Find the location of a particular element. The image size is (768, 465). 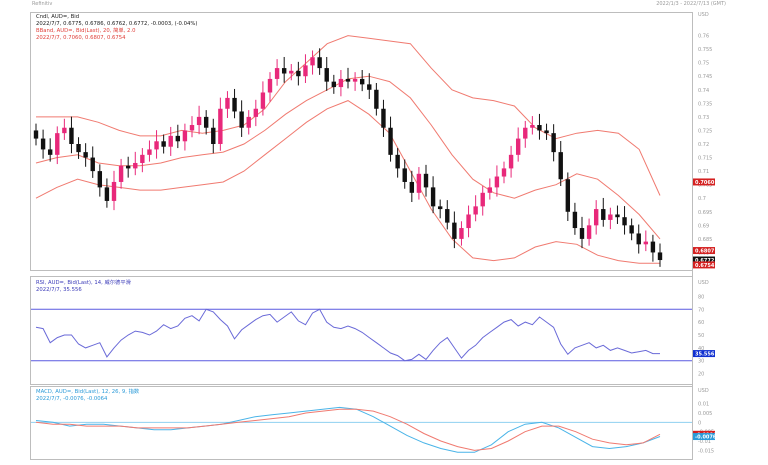

bband-legend-line: BBand, AUD=, Bid(Last), 20, 简单, 2.0 is located at coordinates (116, 31).